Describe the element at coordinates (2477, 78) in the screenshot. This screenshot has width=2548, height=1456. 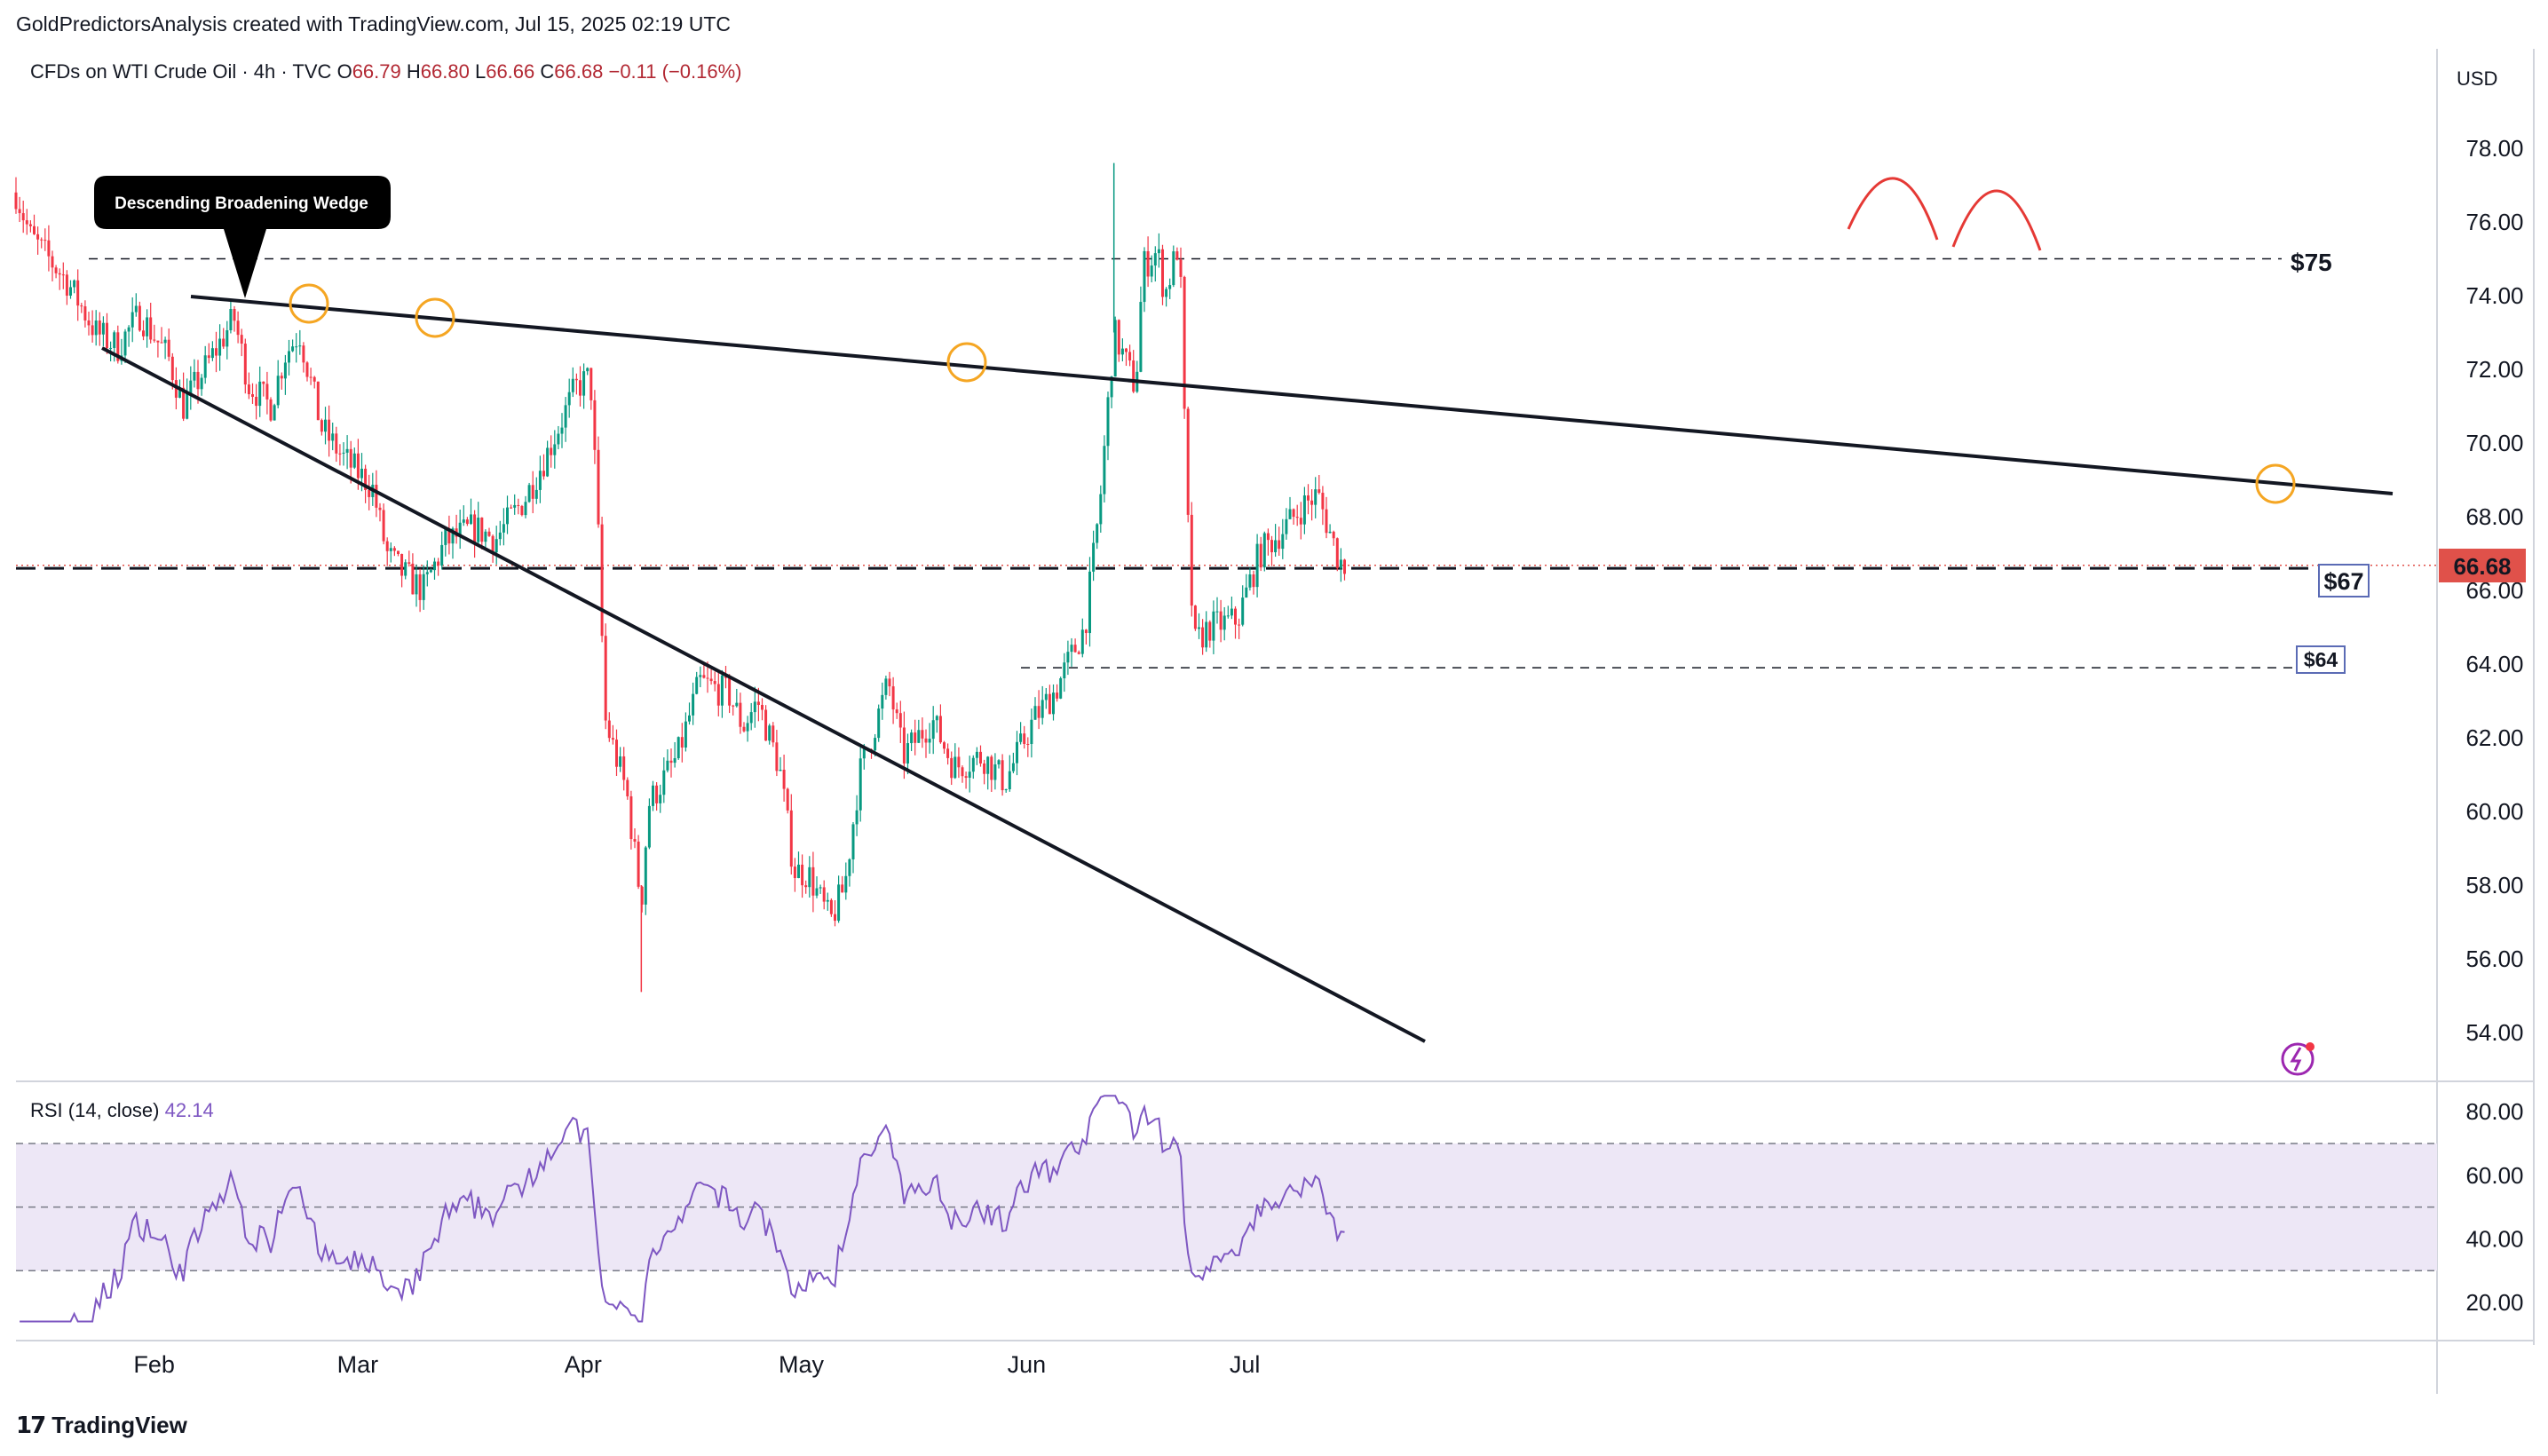
I see `currency-label: USD` at that location.